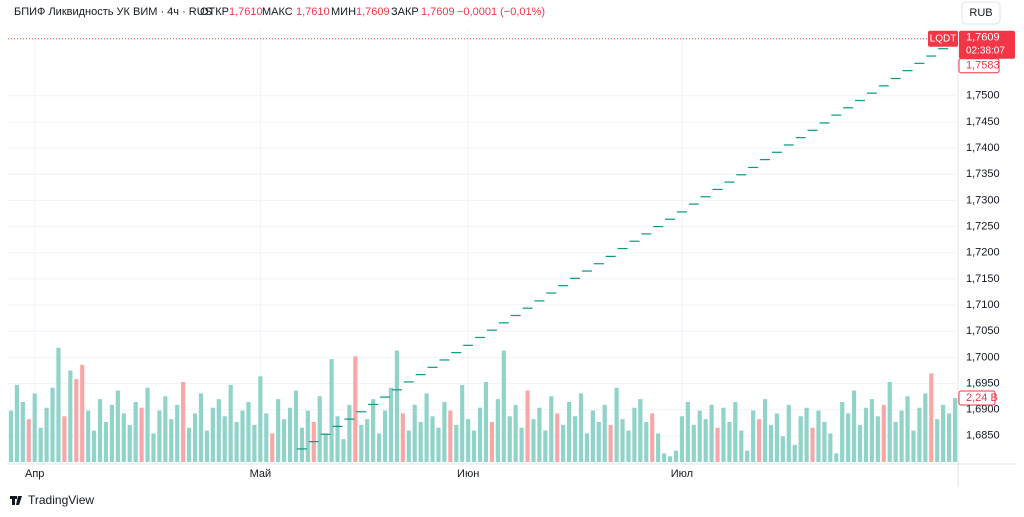 Image resolution: width=1024 pixels, height=517 pixels. What do you see at coordinates (405, 12) in the screenshot?
I see `close-label: ЗАКР` at bounding box center [405, 12].